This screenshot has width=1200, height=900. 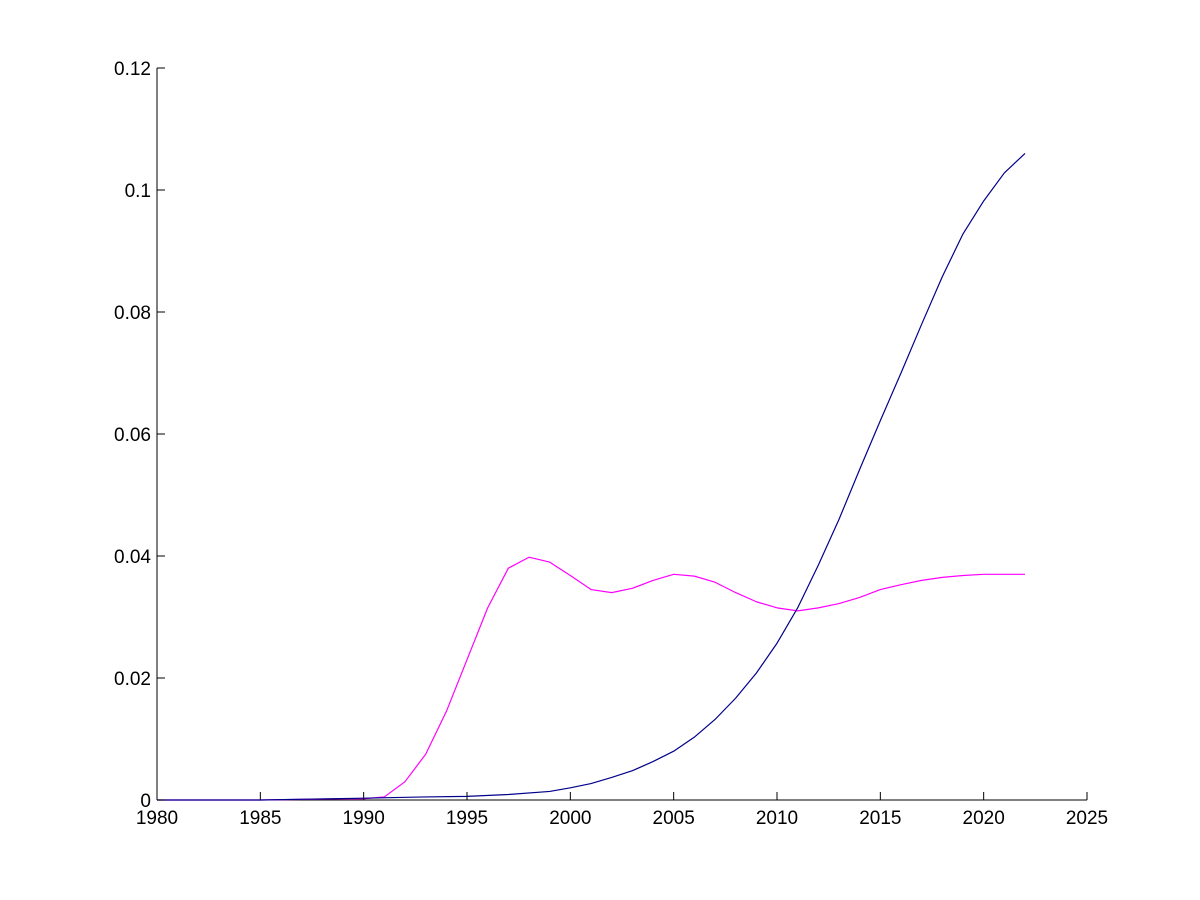 What do you see at coordinates (364, 818) in the screenshot?
I see `x-tick-label: 1990` at bounding box center [364, 818].